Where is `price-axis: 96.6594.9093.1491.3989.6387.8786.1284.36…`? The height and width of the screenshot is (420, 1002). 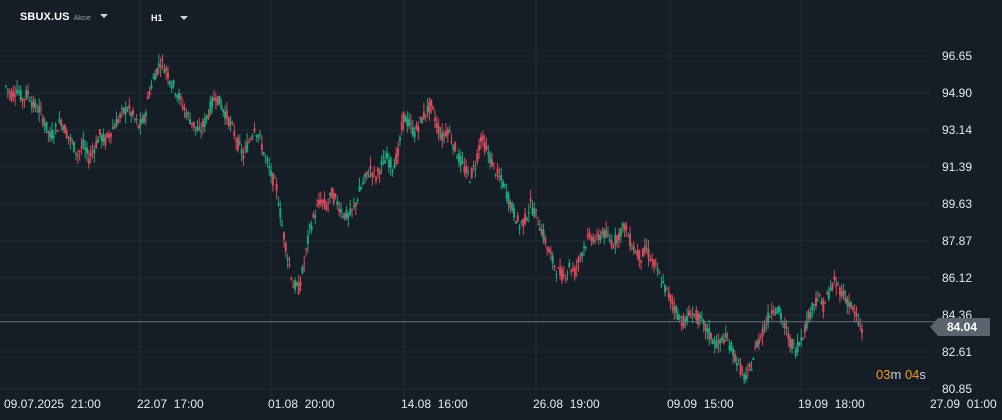 price-axis: 96.6594.9093.1491.3989.6387.8786.1284.36… is located at coordinates (957, 222).